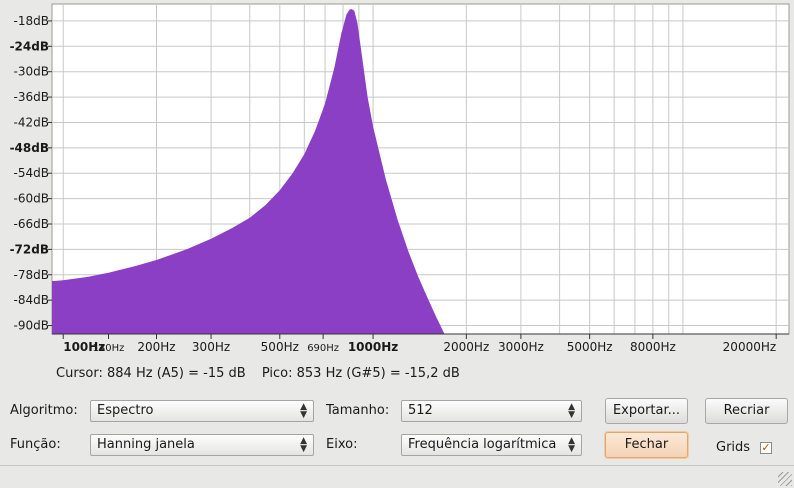  I want to click on close-button: Fechar, so click(646, 445).